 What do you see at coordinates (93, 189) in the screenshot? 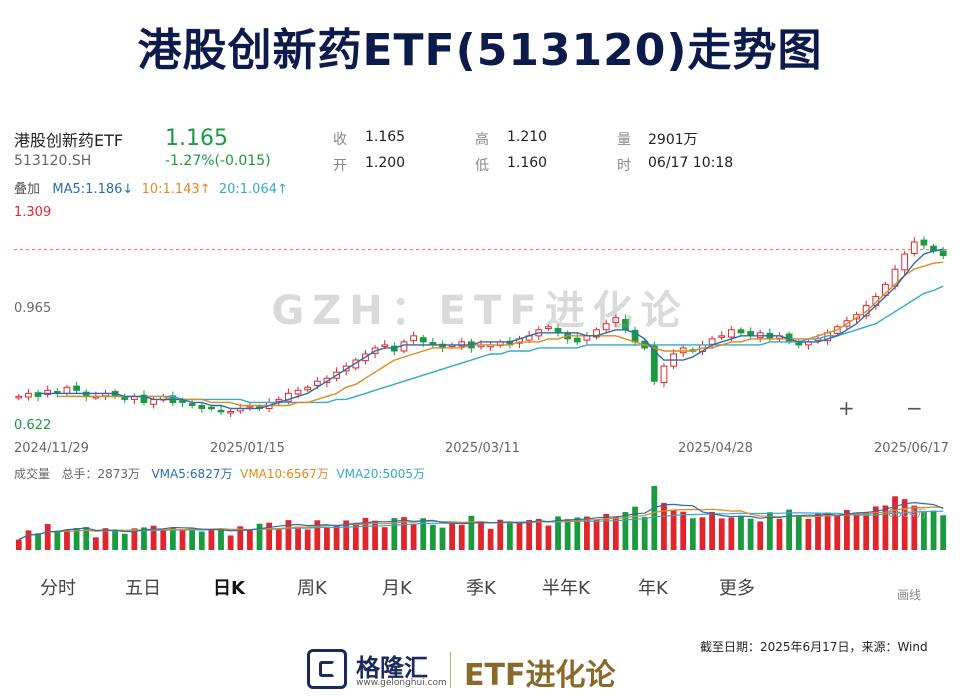
I see `ma5-value: MA5:1.186↓` at bounding box center [93, 189].